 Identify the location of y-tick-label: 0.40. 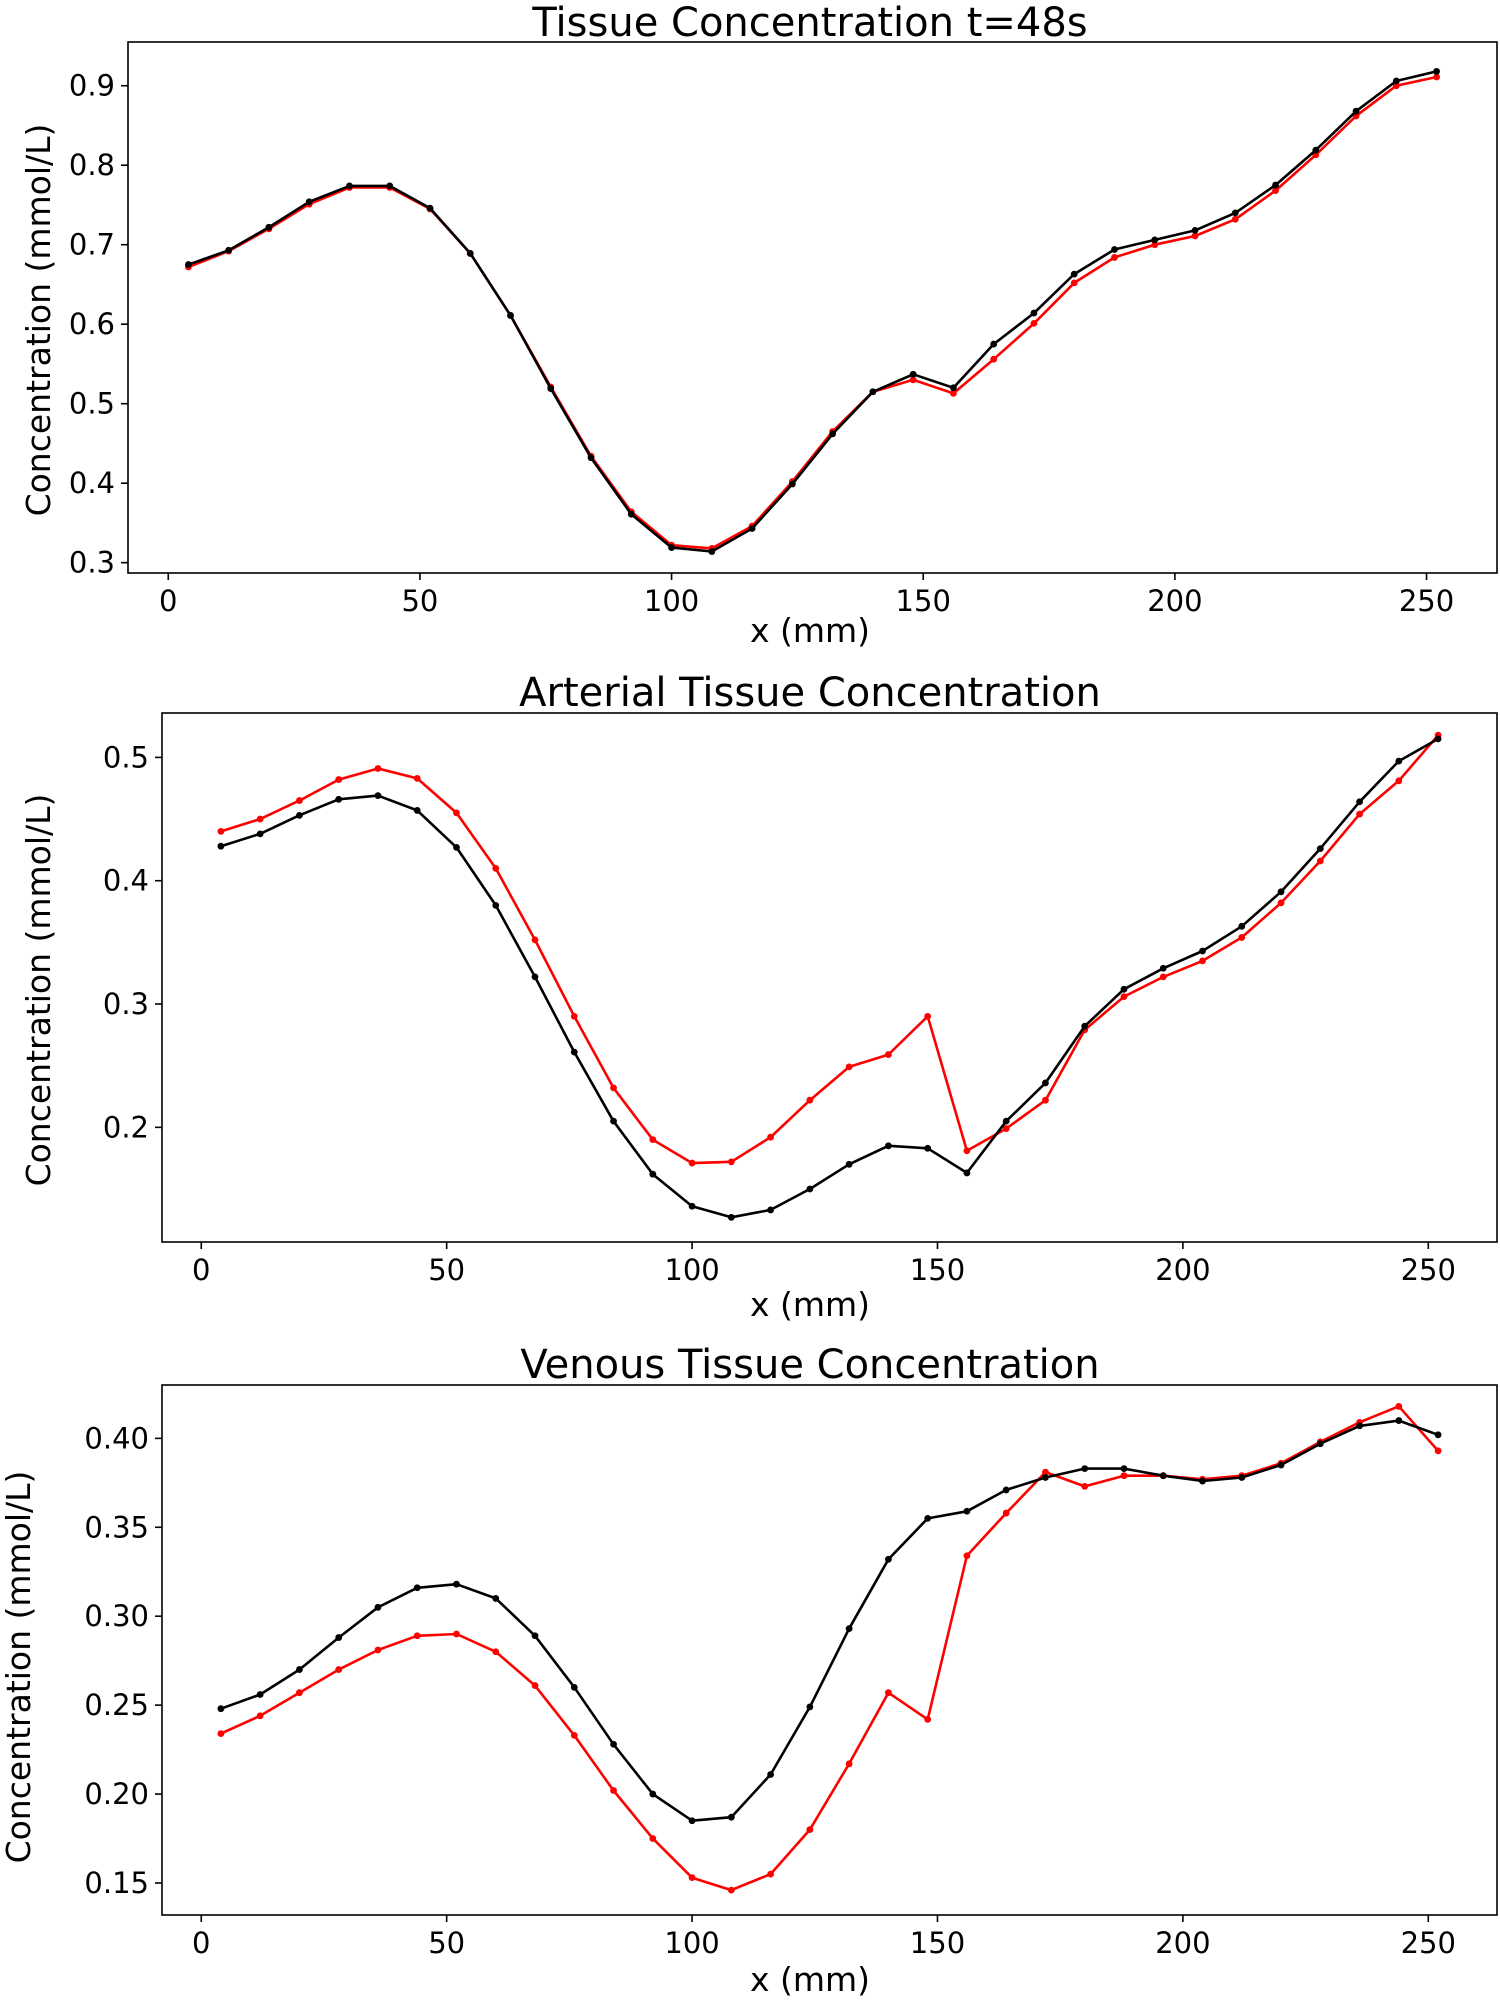
(116, 1438).